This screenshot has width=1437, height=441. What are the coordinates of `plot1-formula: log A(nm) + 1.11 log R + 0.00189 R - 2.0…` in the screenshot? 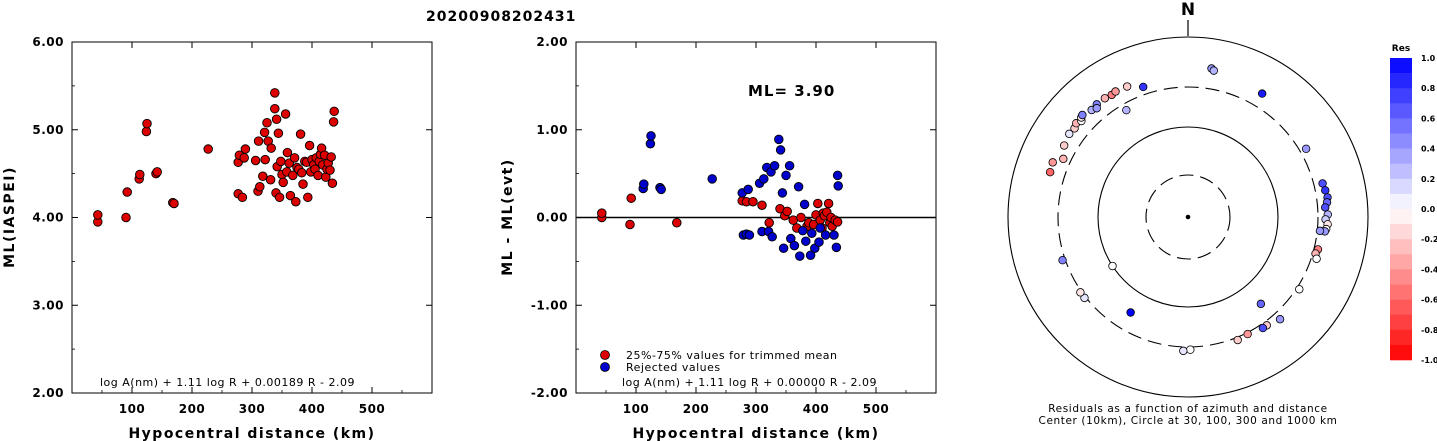 It's located at (227, 382).